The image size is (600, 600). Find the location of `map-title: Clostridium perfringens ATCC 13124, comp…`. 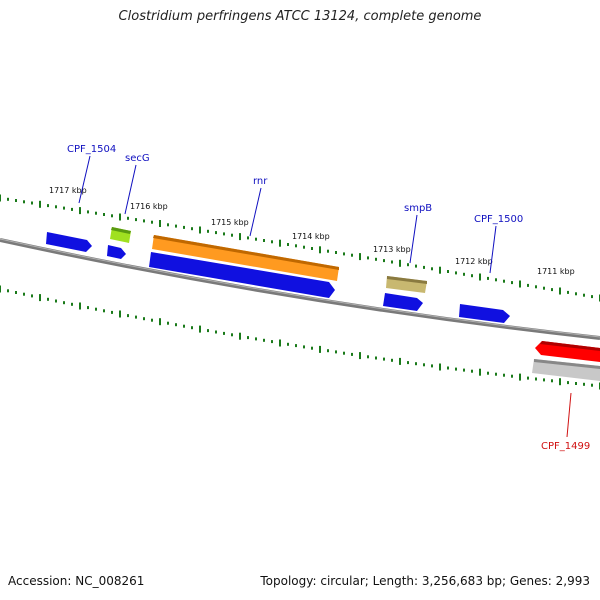

map-title: Clostridium perfringens ATCC 13124, comp… is located at coordinates (300, 16).